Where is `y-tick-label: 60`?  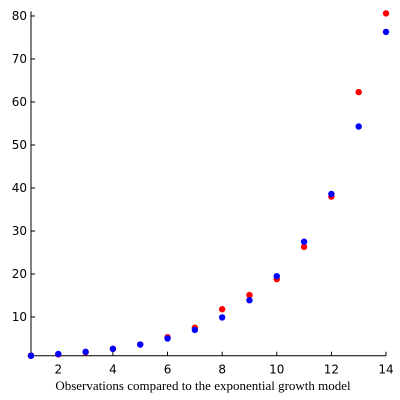
y-tick-label: 60 is located at coordinates (19, 102).